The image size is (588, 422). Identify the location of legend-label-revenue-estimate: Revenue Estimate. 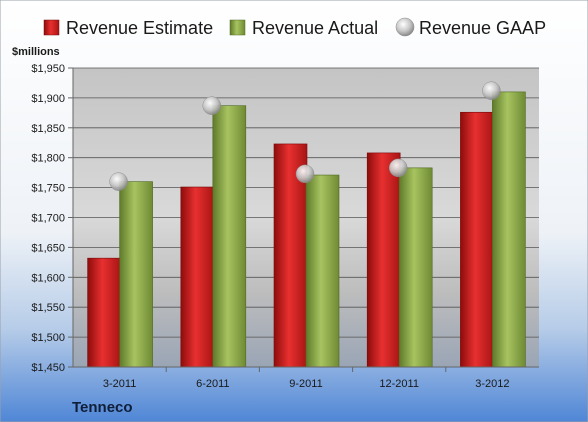
(139, 28).